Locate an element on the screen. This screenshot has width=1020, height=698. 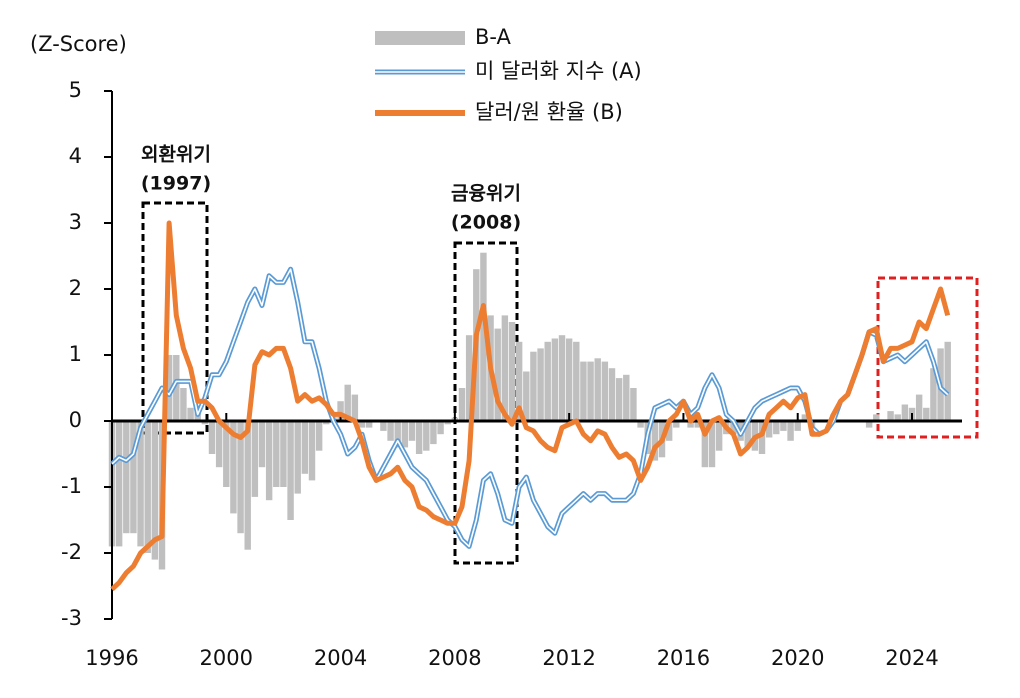
legend-label: 달러/원 환율 (B) is located at coordinates (549, 112).